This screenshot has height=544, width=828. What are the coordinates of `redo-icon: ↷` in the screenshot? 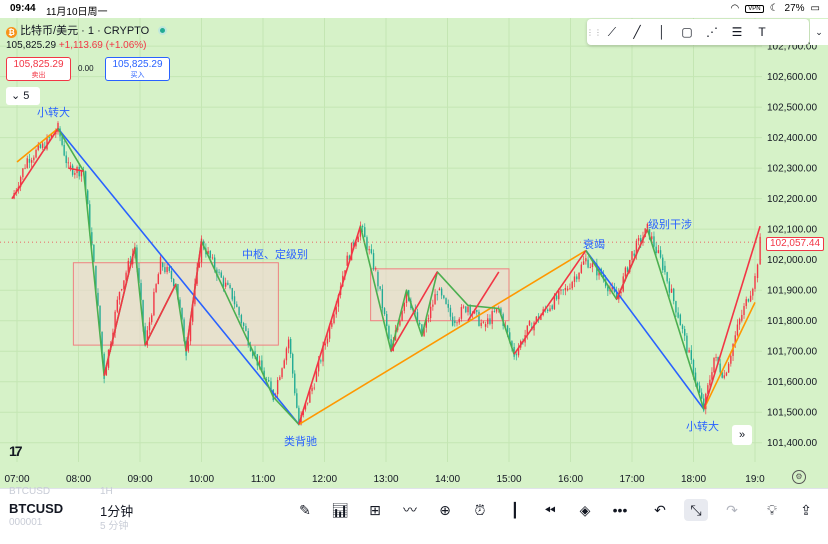 It's located at (732, 510).